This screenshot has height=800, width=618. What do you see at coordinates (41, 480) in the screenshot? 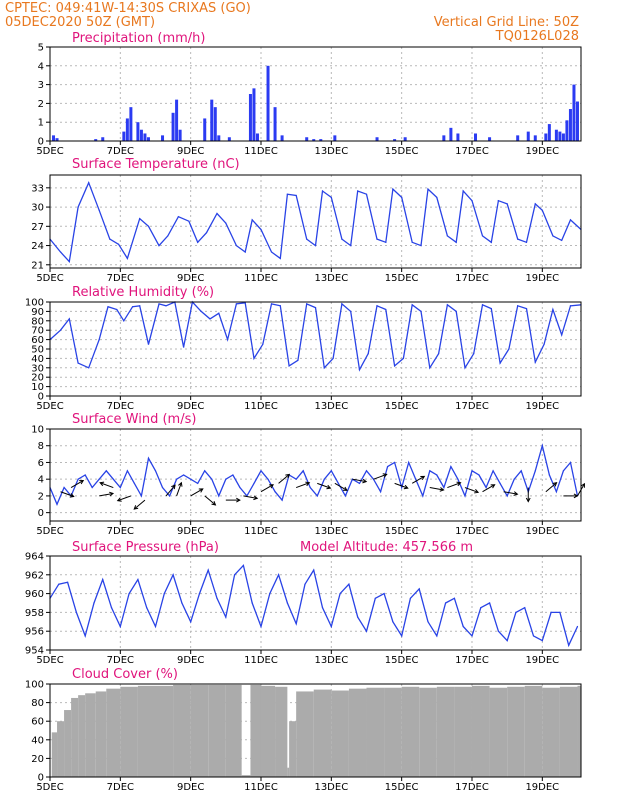
I see `y-tick-label: 4` at bounding box center [41, 480].